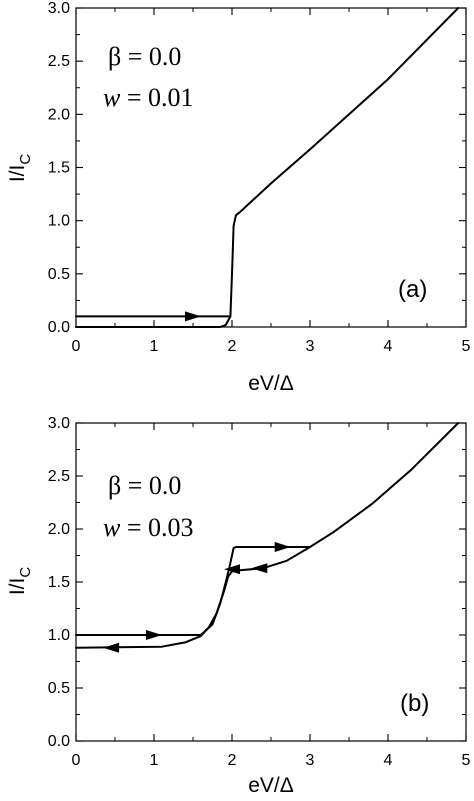 This screenshot has width=474, height=801. I want to click on panel-label-b: (b), so click(414, 703).